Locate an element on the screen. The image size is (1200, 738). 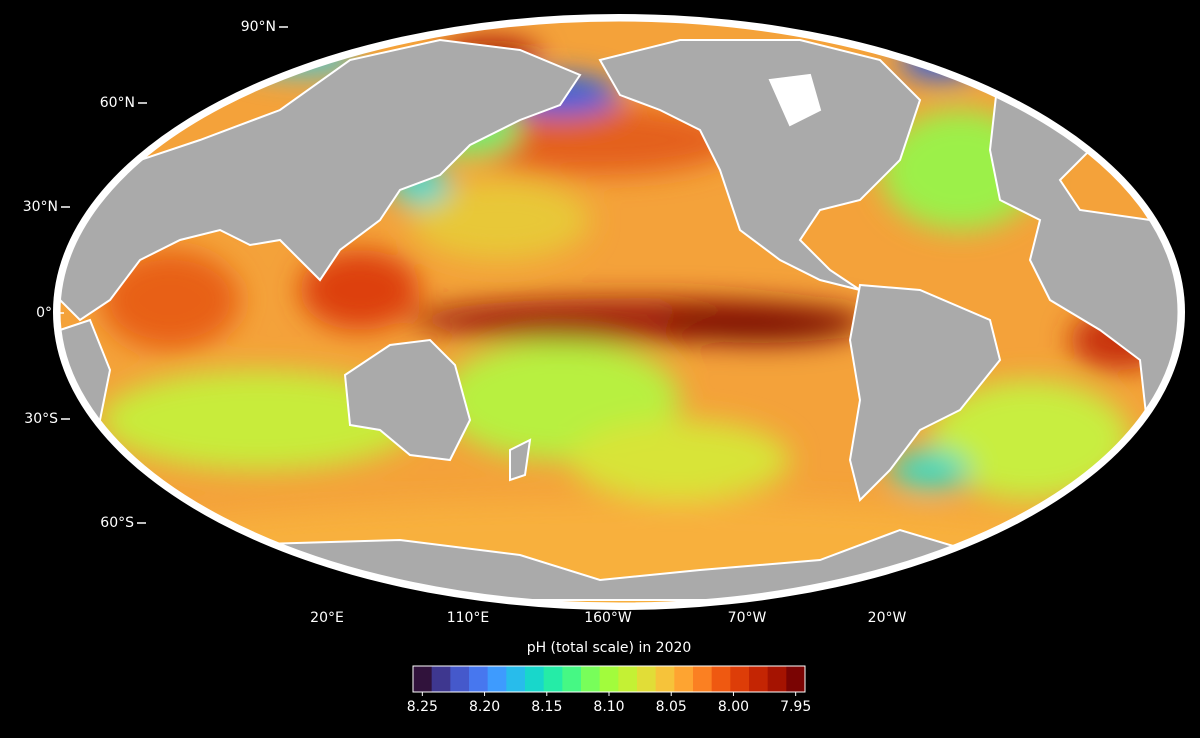
lon-label: 160°W is located at coordinates (608, 618).